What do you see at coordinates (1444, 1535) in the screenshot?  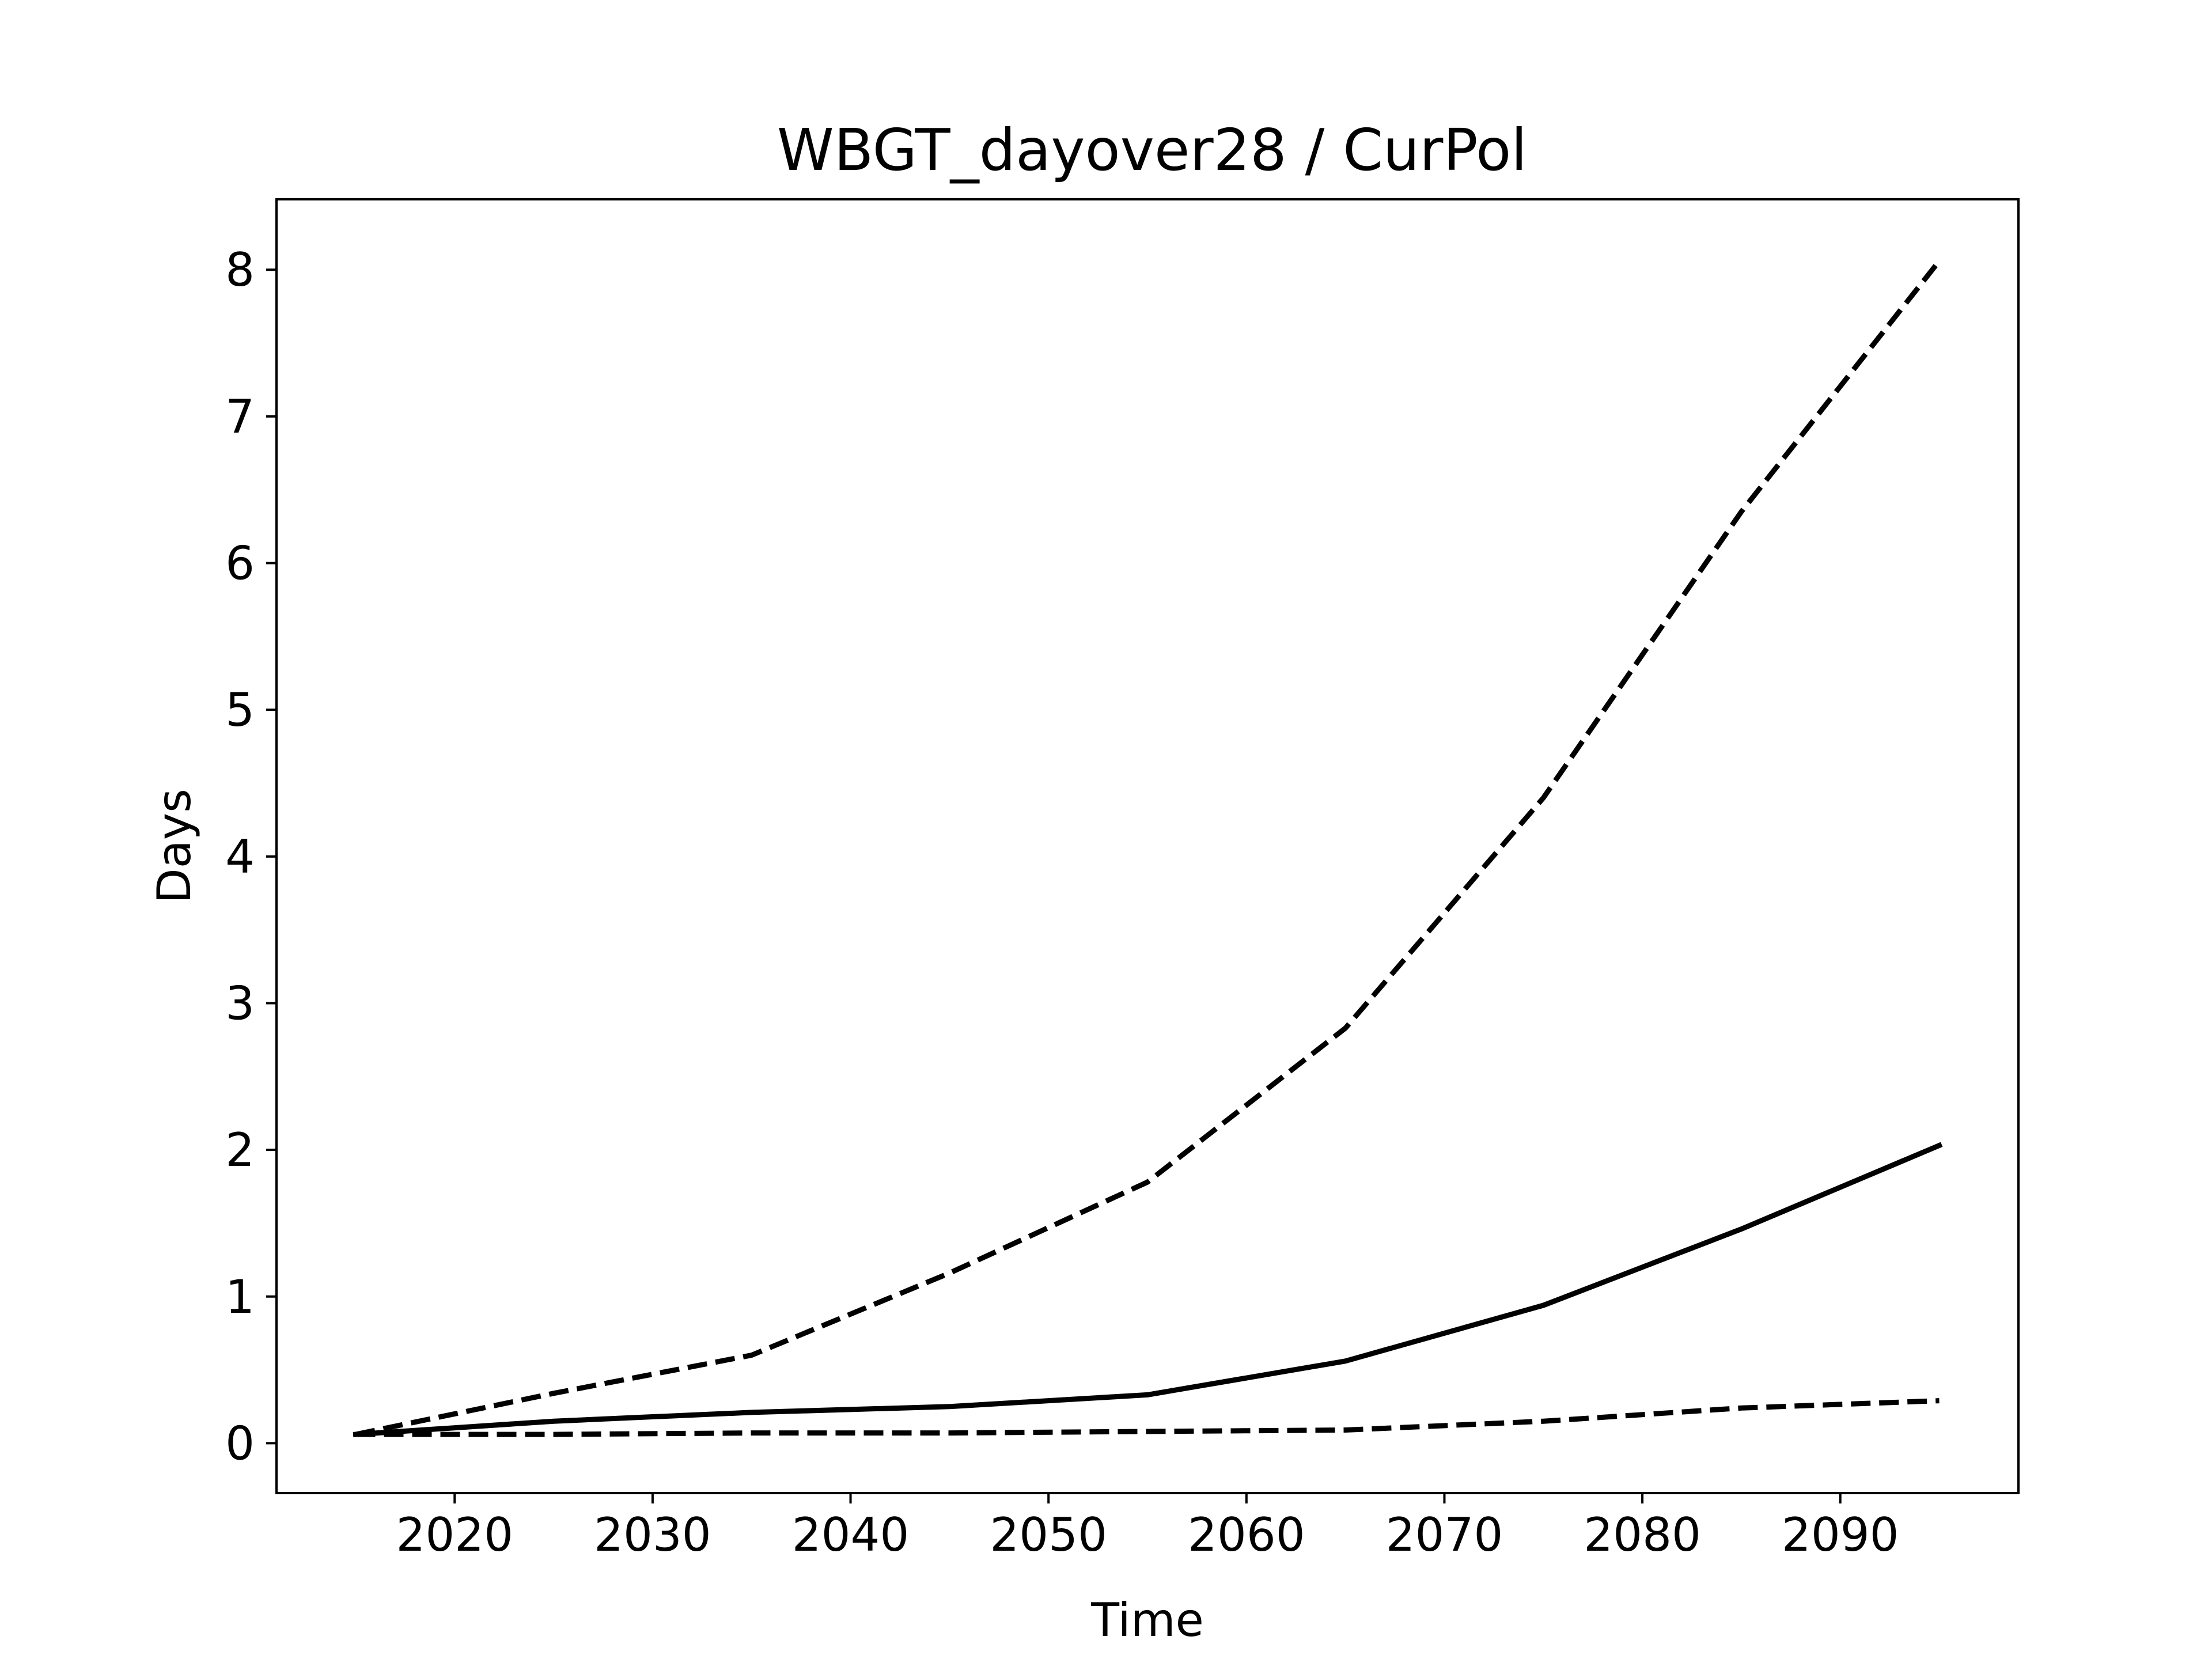 I see `x-tick-label: 2070` at bounding box center [1444, 1535].